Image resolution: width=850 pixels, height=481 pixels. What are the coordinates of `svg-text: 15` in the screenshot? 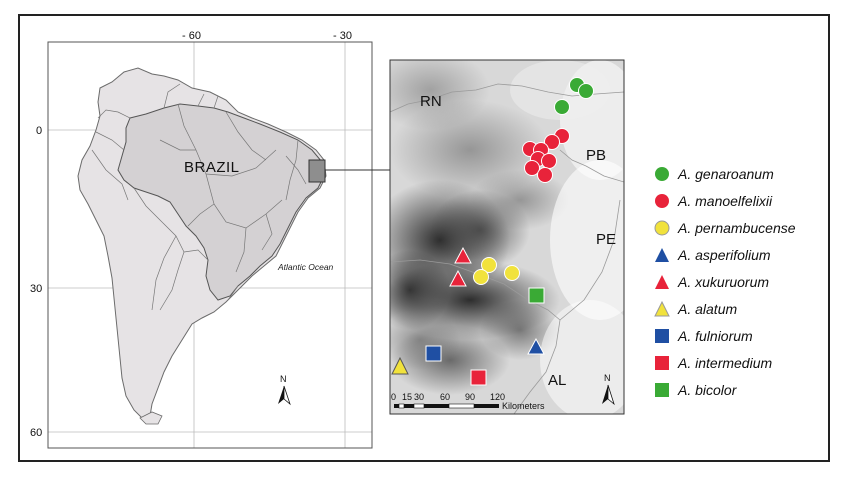 It's located at (407, 397).